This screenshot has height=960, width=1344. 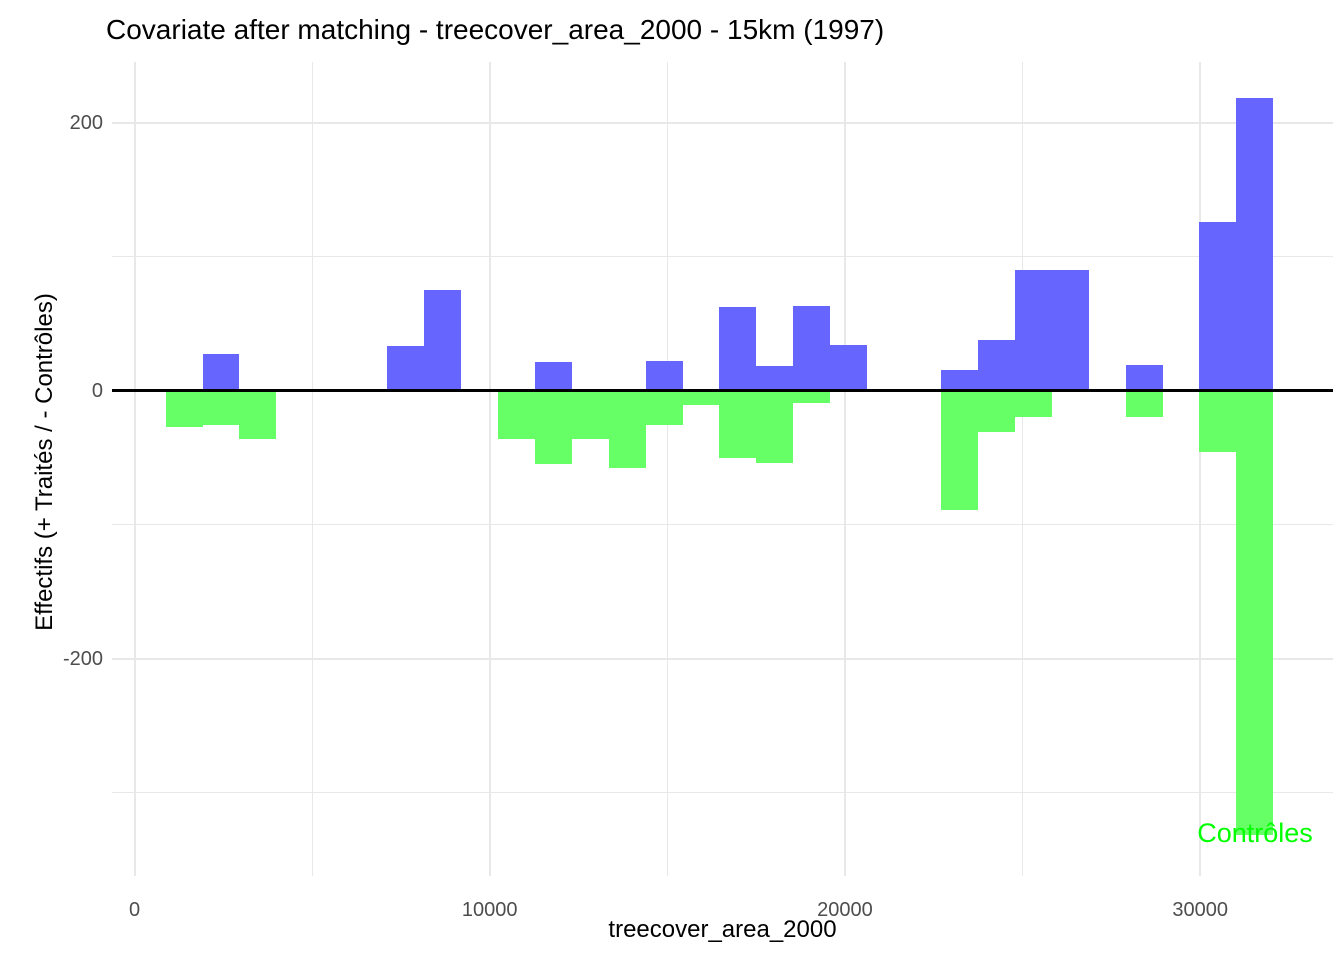 I want to click on x-tick-label: 20000, so click(x=845, y=910).